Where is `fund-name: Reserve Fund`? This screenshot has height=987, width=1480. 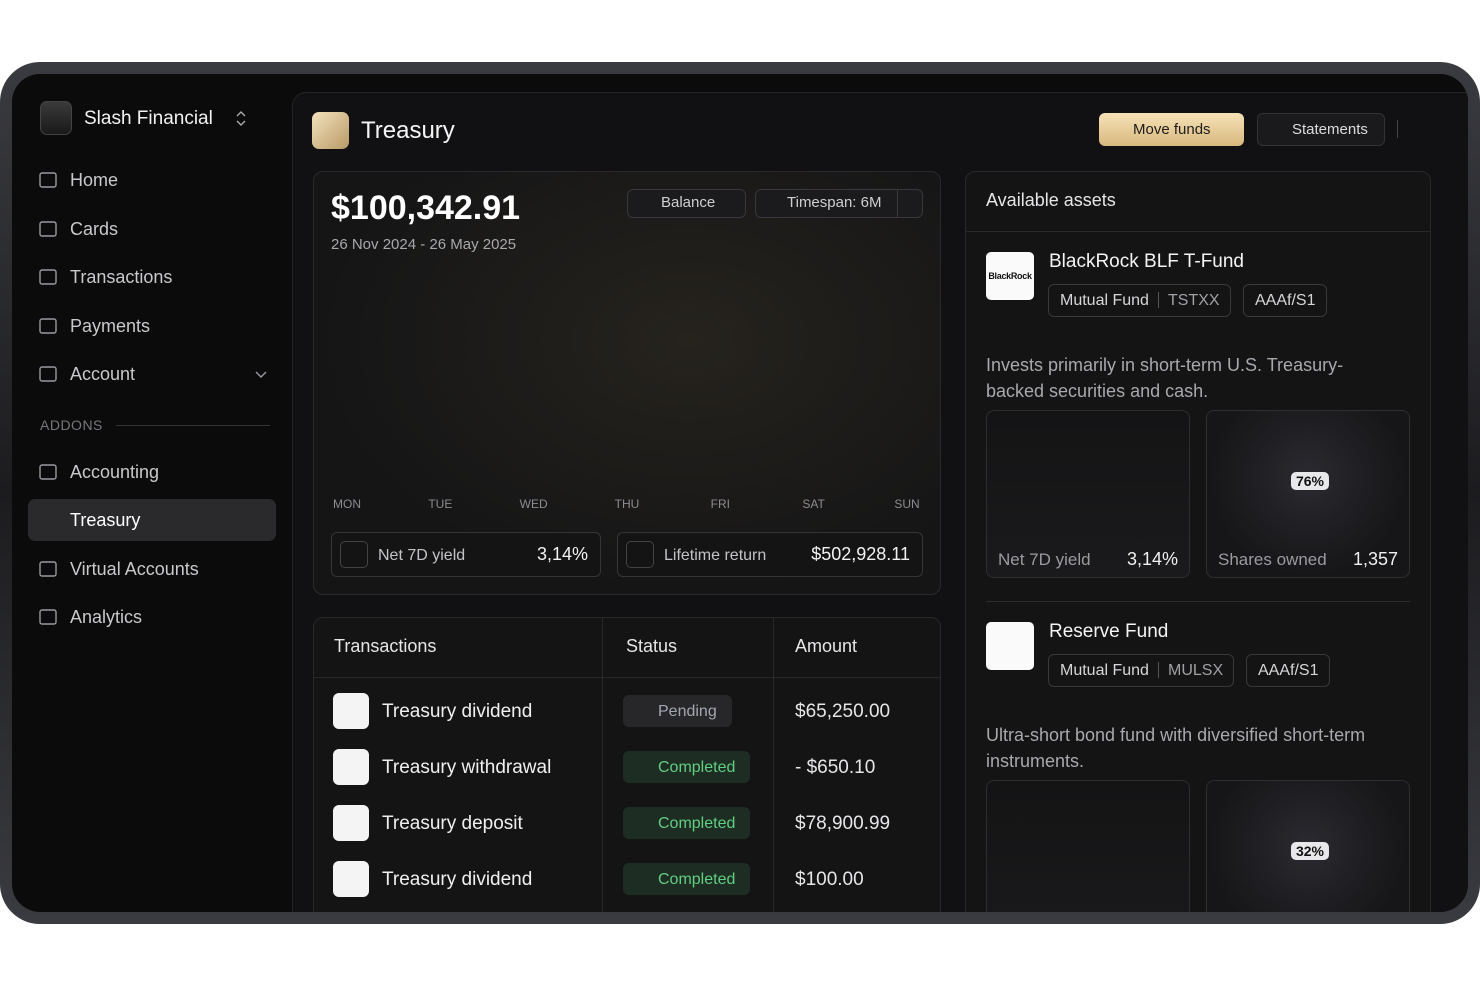 fund-name: Reserve Fund is located at coordinates (1109, 631).